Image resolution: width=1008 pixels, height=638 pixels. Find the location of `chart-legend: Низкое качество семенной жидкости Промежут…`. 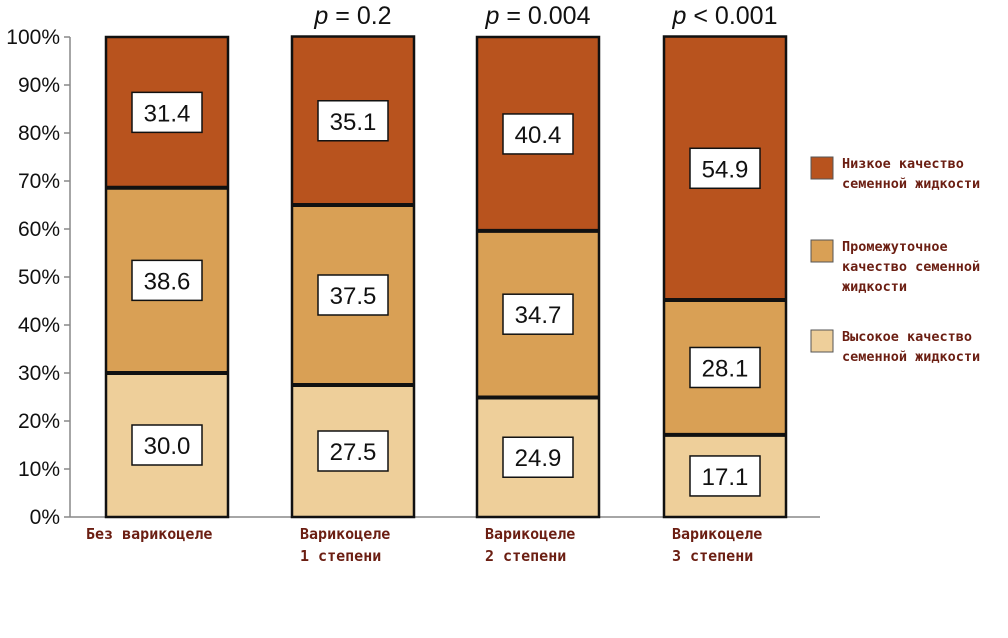

chart-legend: Низкое качество семенной жидкости Промежут… is located at coordinates (895, 260).